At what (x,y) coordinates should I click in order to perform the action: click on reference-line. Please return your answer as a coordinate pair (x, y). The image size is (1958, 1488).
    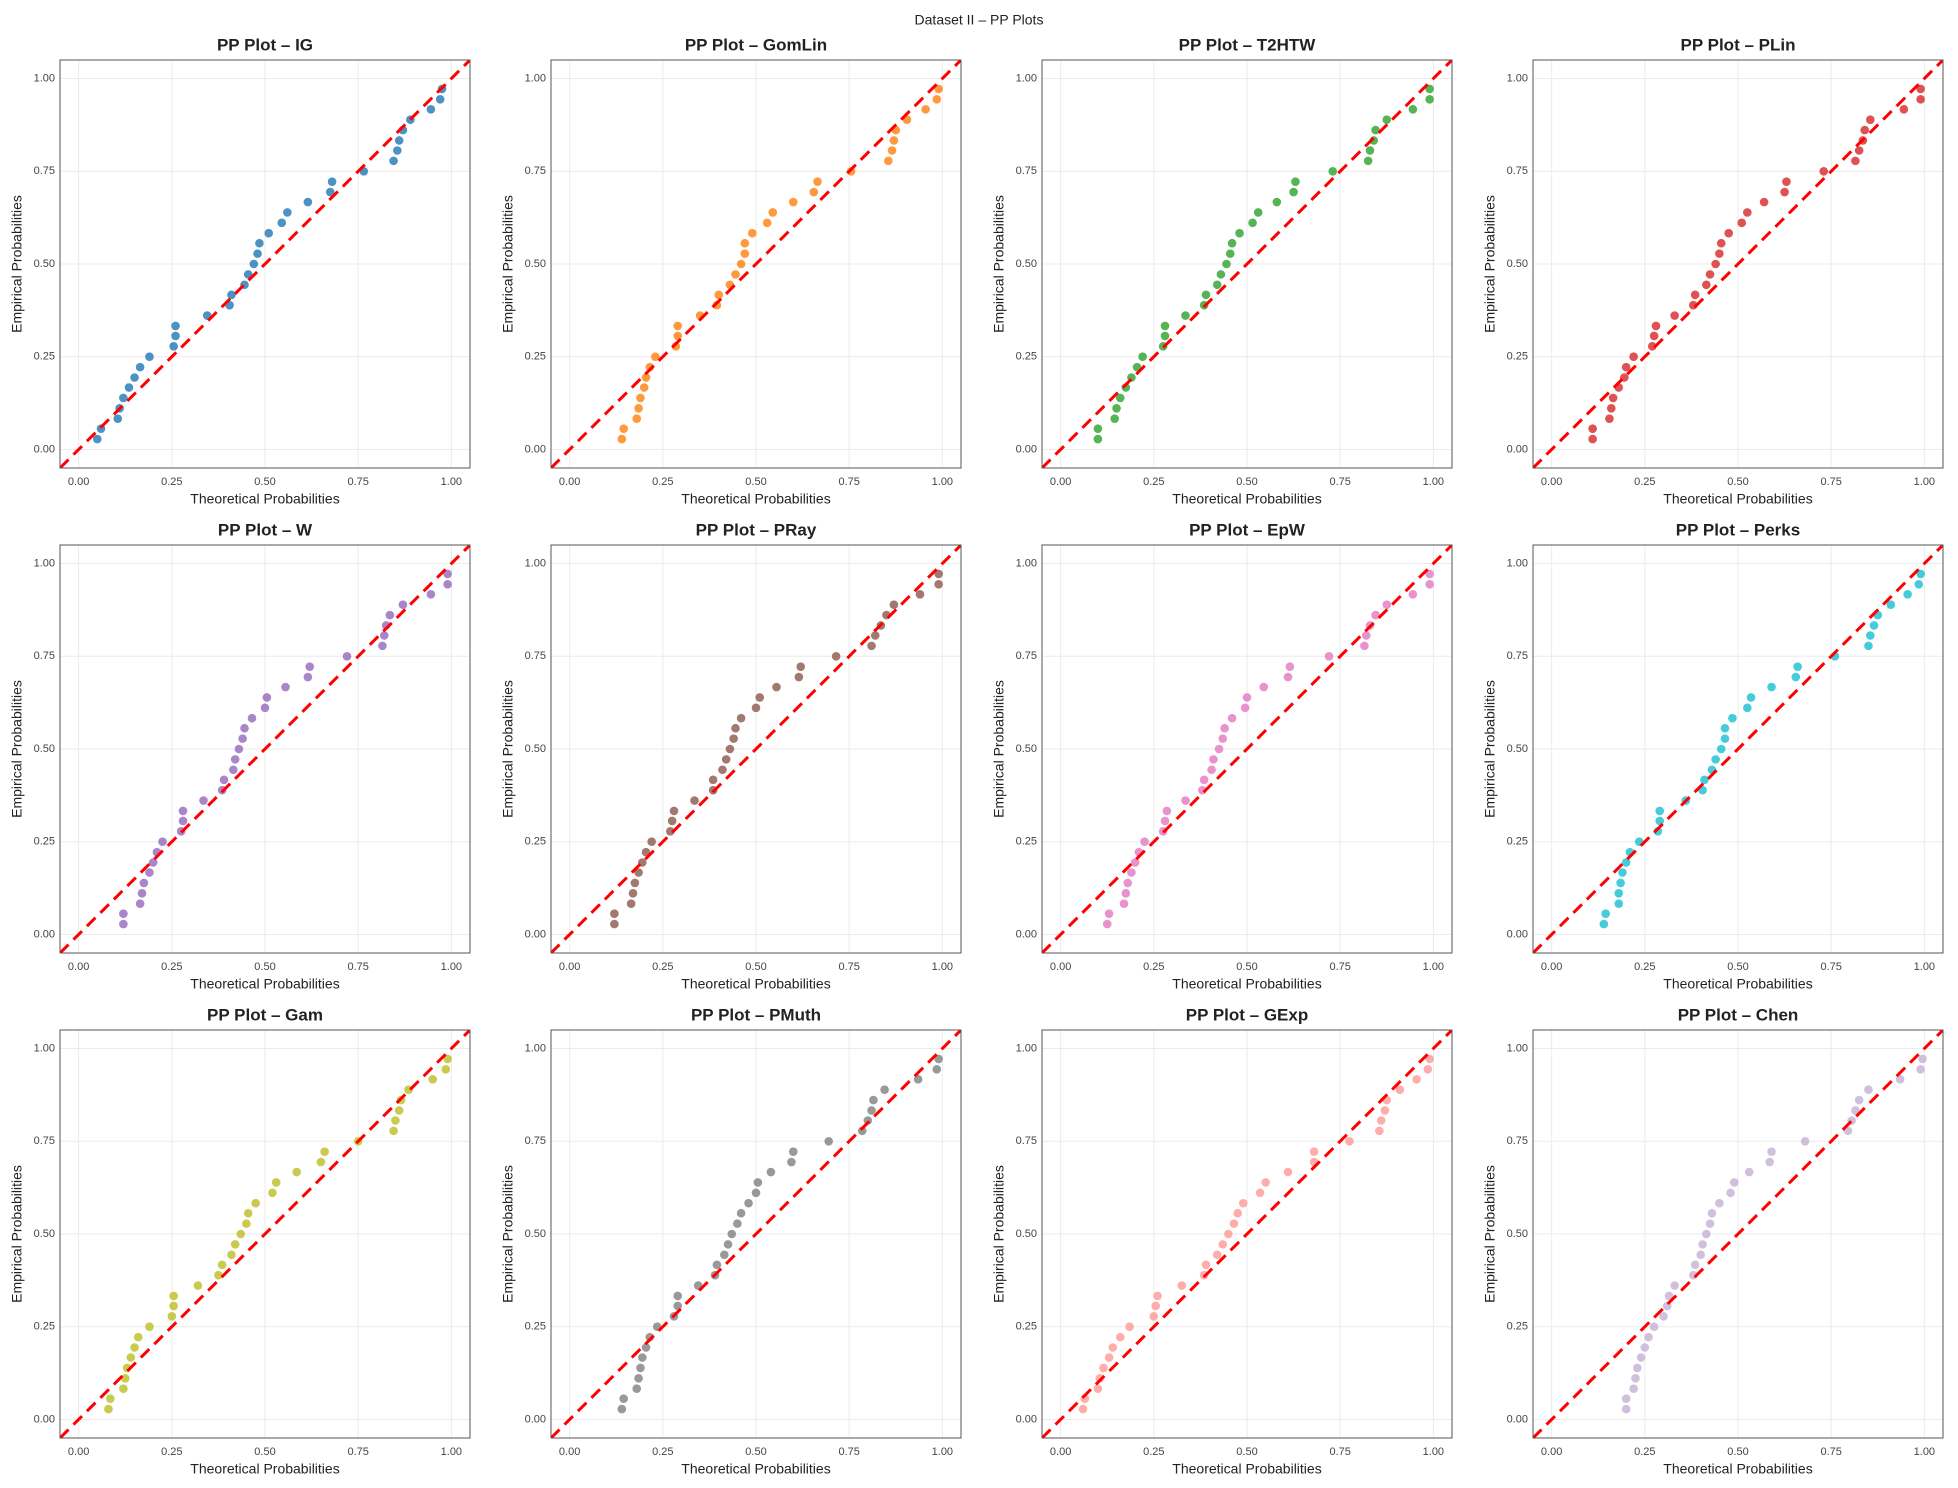
    Looking at the image, I should click on (756, 264).